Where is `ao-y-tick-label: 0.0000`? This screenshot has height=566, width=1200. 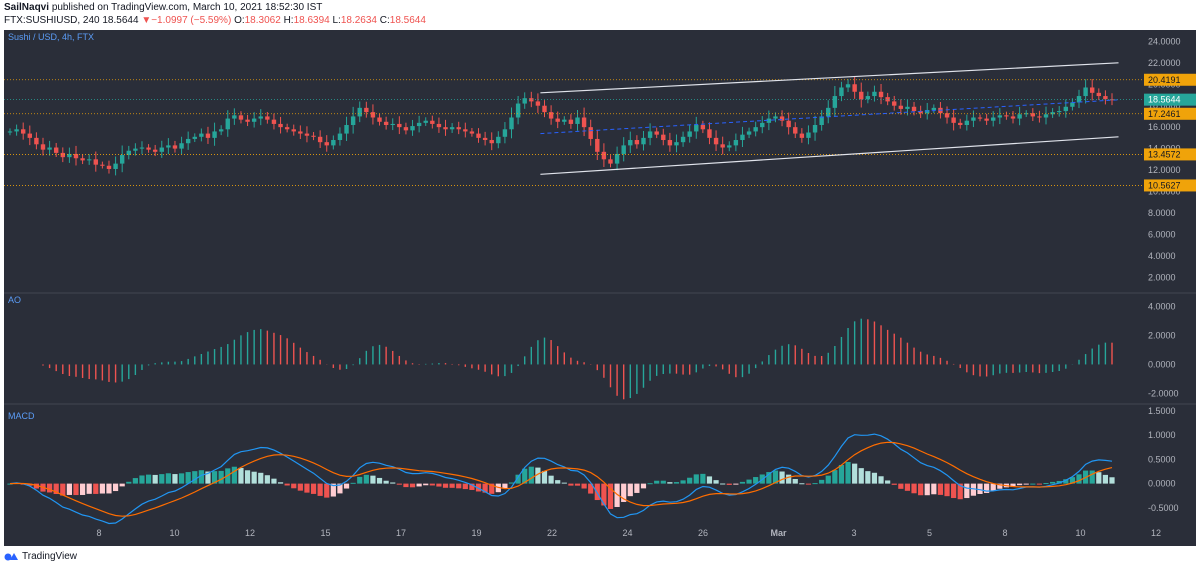 ao-y-tick-label: 0.0000 is located at coordinates (1162, 364).